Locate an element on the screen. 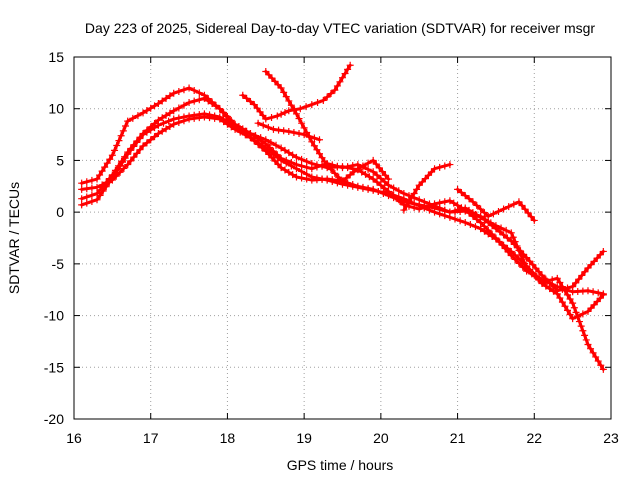  y-tick-label: -20 is located at coordinates (54, 419).